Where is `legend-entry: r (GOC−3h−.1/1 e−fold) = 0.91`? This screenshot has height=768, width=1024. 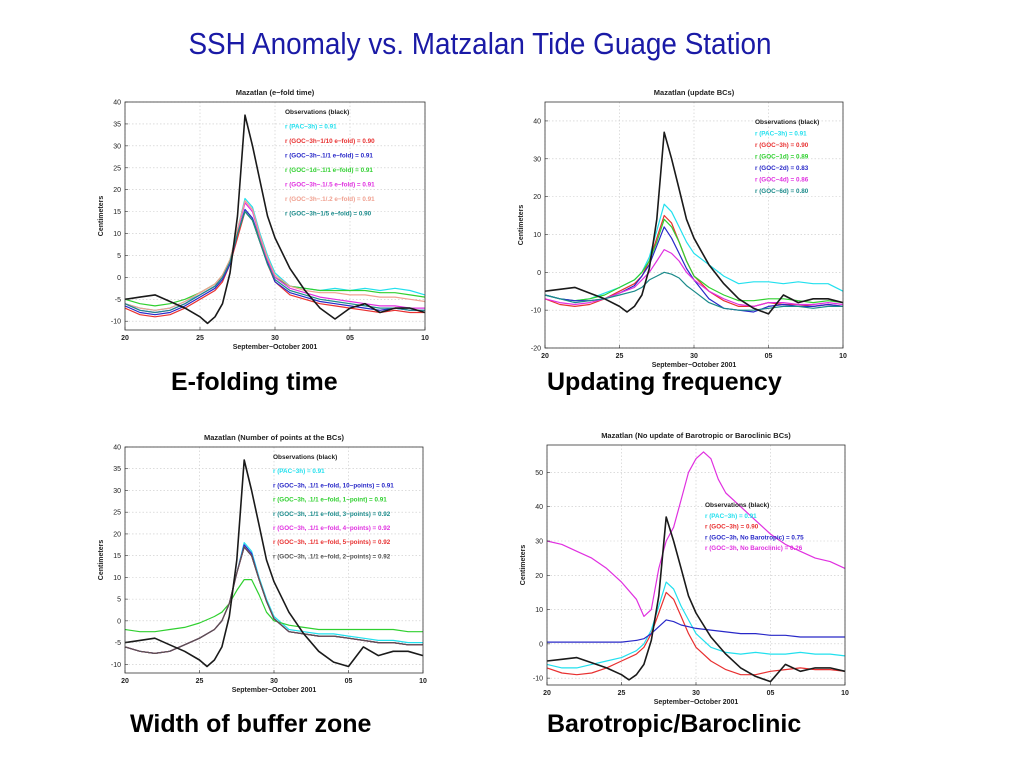
legend-entry: r (GOC−3h−.1/1 e−fold) = 0.91 is located at coordinates (329, 156).